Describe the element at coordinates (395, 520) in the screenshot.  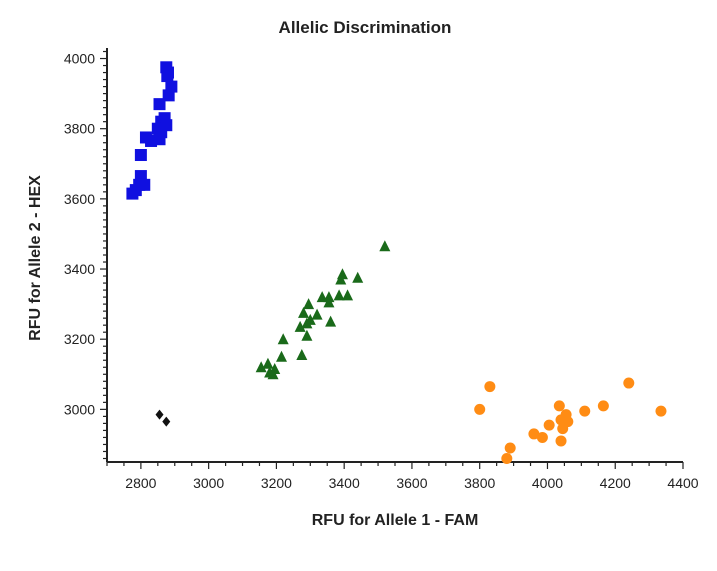
I see `x-axis-label: RFU for Allele 1 - FAM` at that location.